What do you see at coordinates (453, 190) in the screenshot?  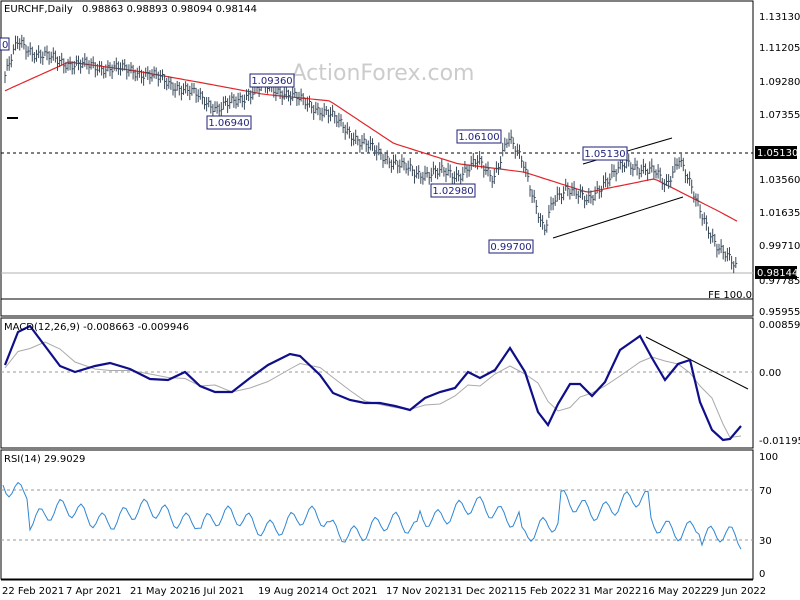 I see `price-label-102980: 1.02980` at bounding box center [453, 190].